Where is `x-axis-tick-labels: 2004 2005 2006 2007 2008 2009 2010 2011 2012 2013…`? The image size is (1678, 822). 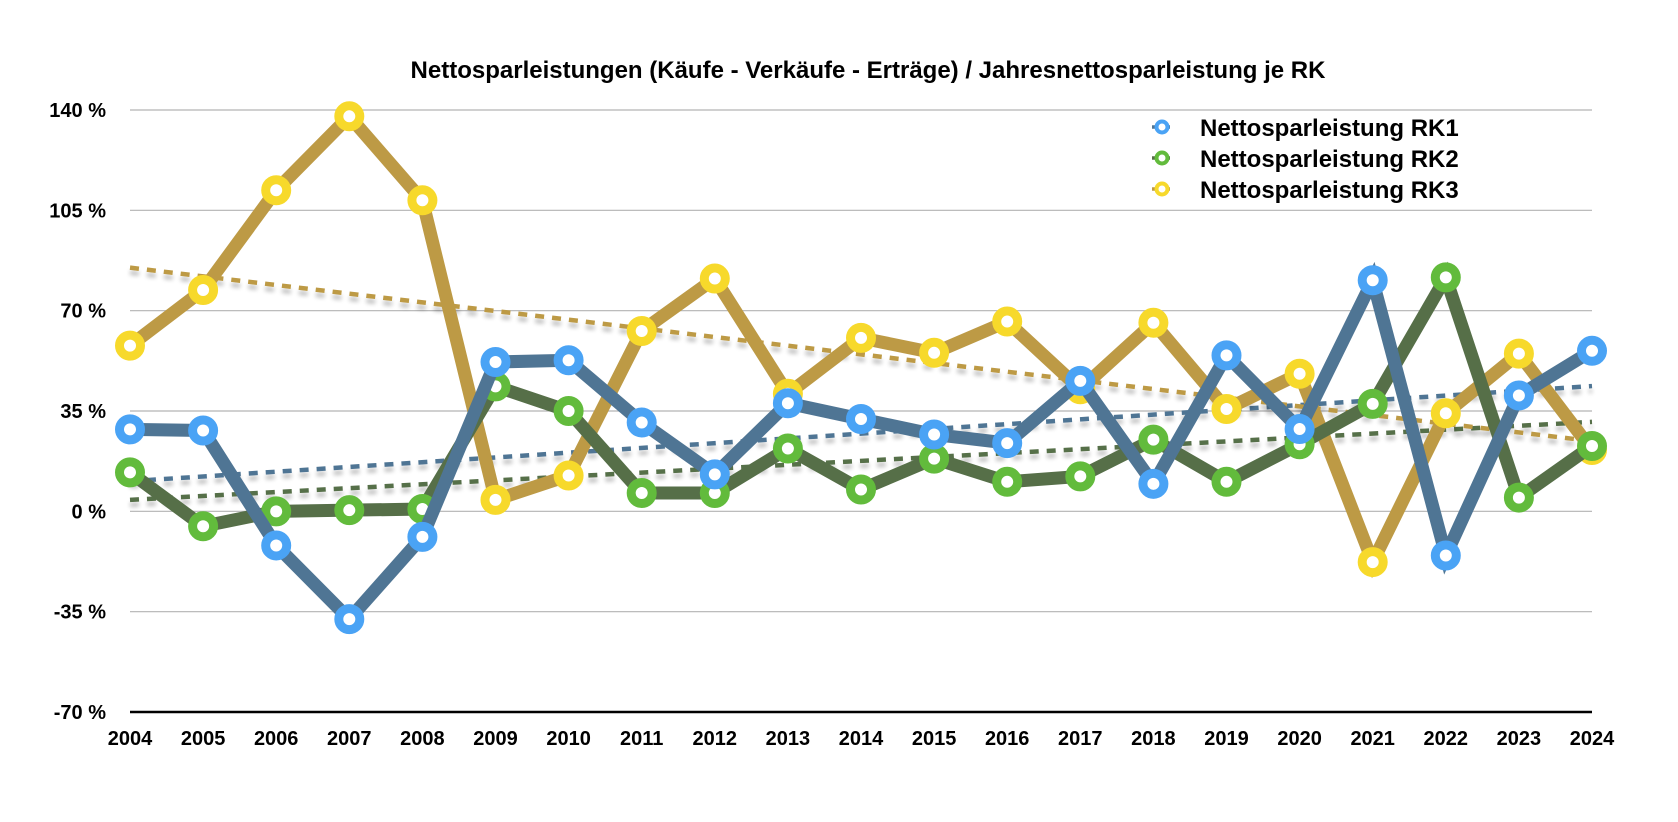
x-axis-tick-labels: 2004 2005 2006 2007 2008 2009 2010 2011 2012 2013… is located at coordinates (861, 739).